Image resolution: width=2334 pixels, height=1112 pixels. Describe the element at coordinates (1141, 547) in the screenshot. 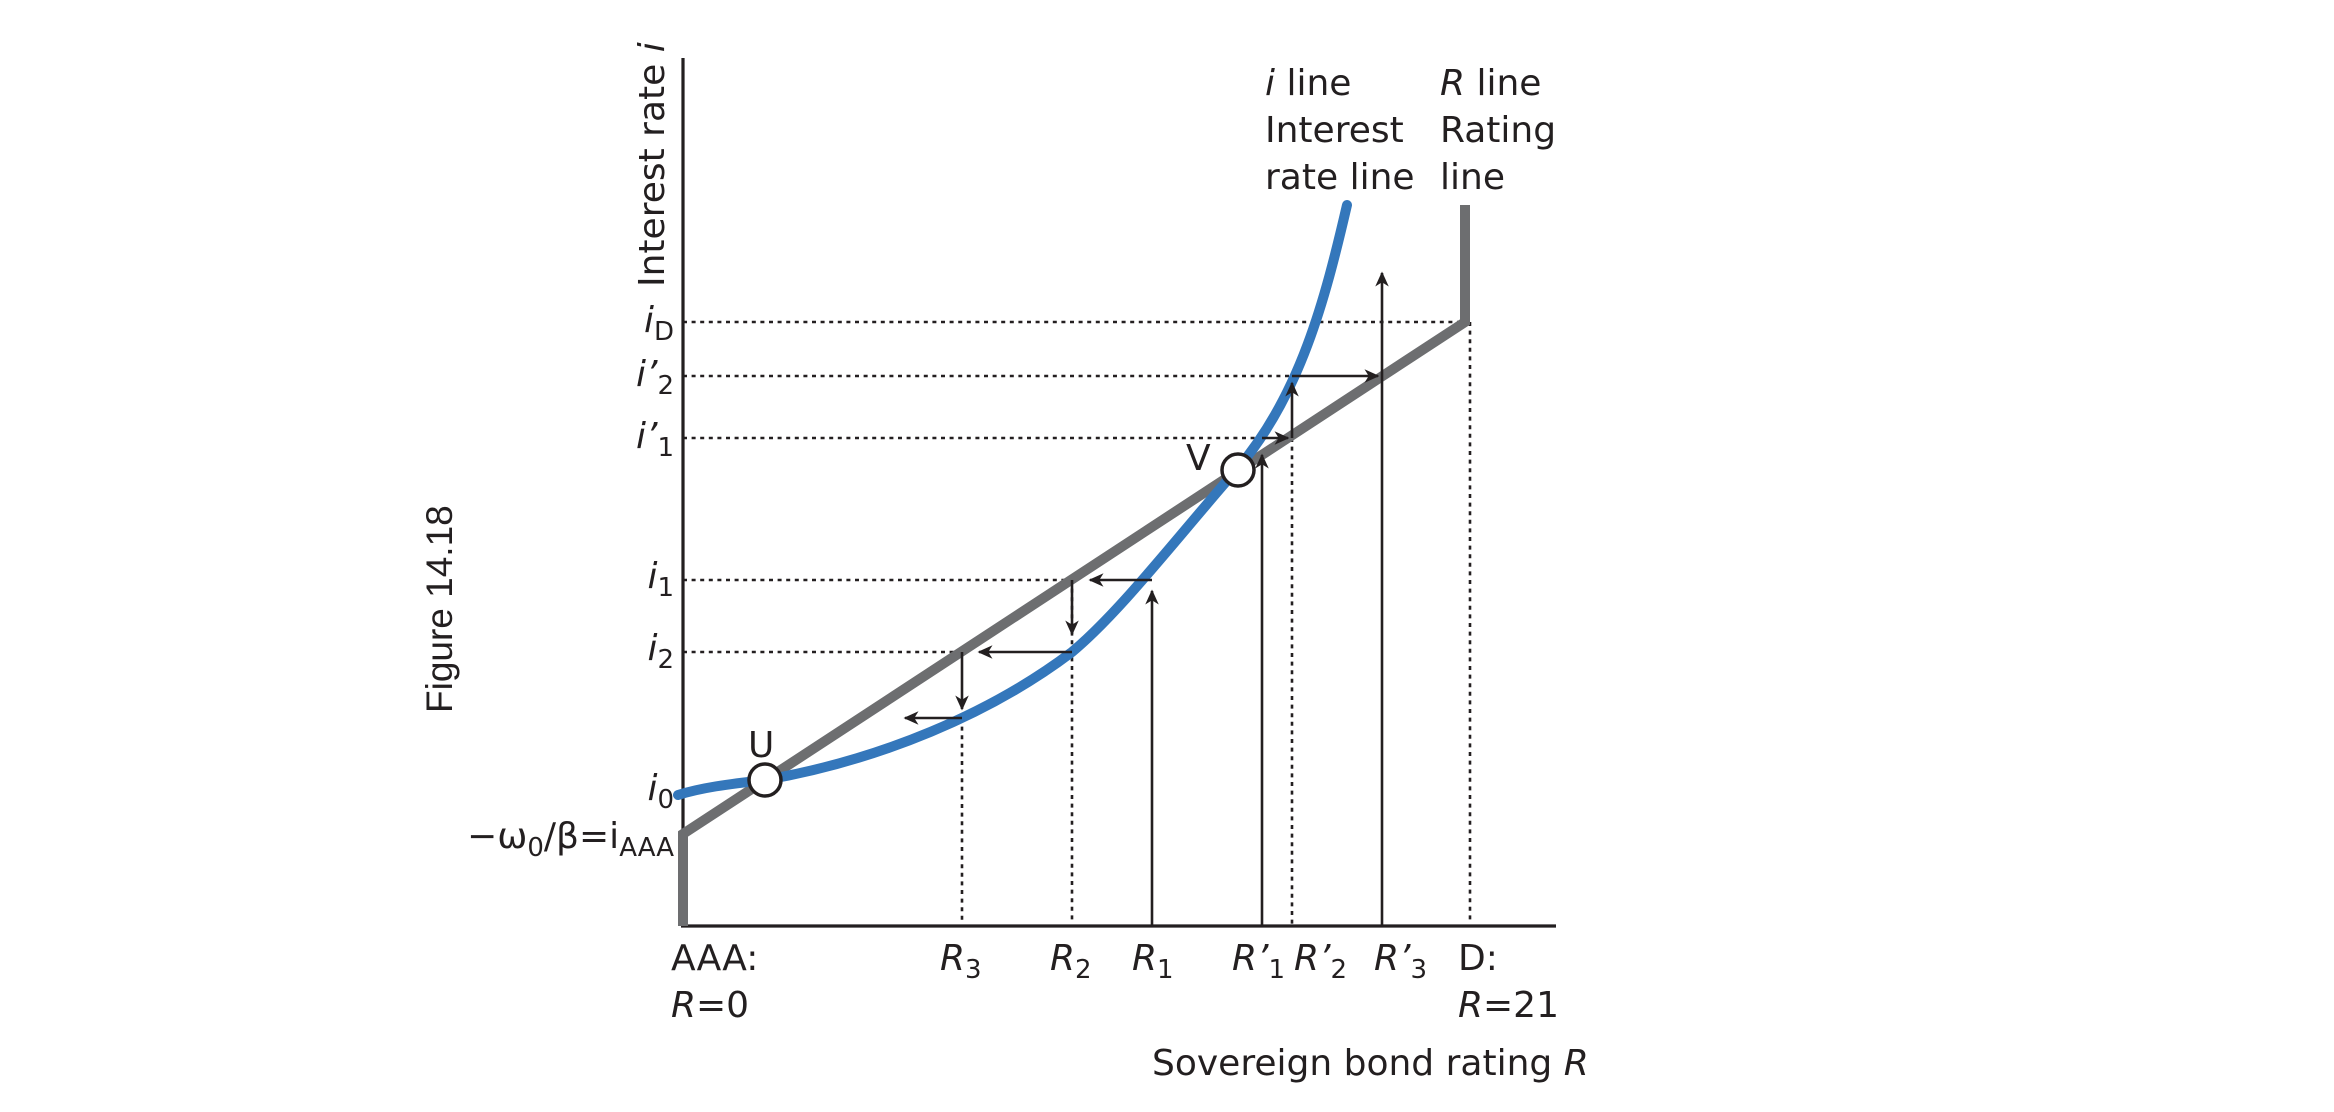

I see `horizontal-arrows` at that location.